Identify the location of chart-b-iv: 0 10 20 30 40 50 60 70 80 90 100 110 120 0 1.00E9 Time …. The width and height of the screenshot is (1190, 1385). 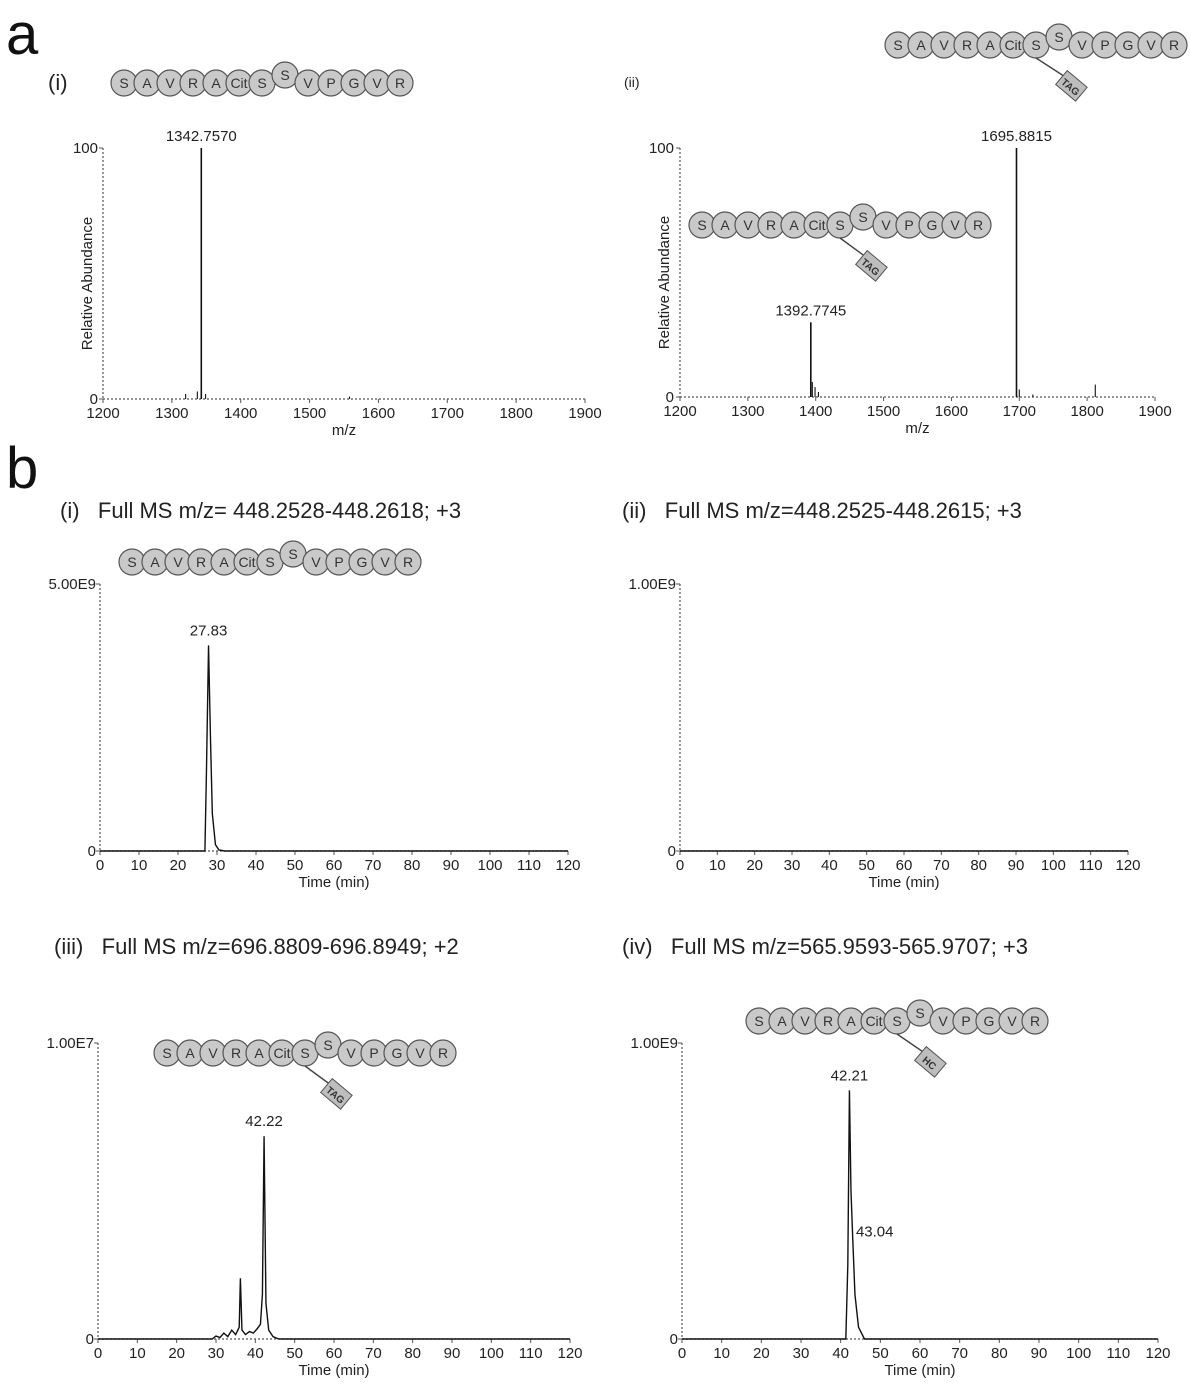
(900, 1207).